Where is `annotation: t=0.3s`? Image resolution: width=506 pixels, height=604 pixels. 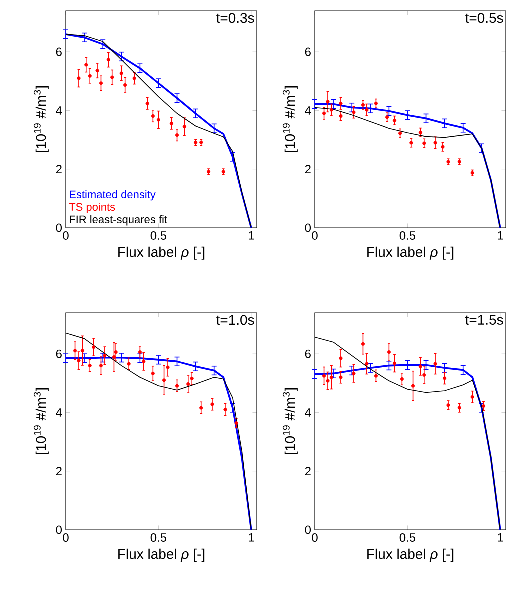 annotation: t=0.3s is located at coordinates (235, 18).